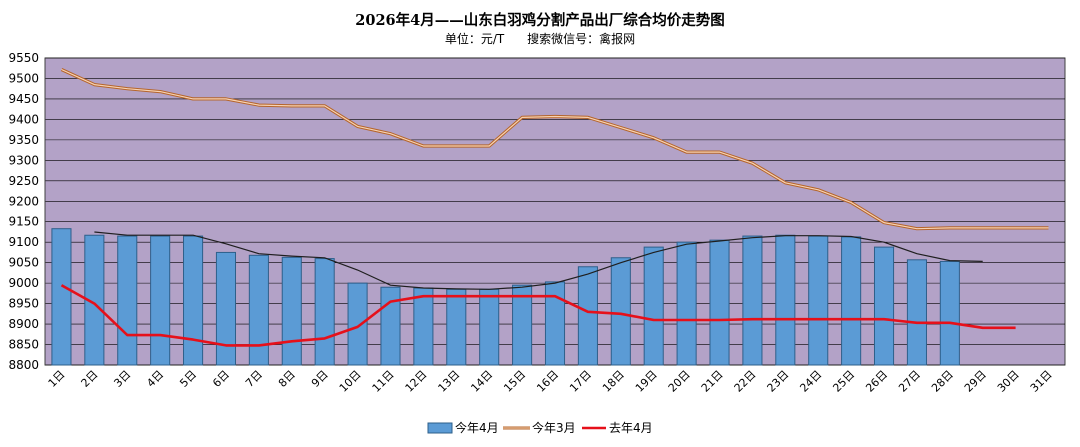 Image resolution: width=1080 pixels, height=447 pixels. Describe the element at coordinates (540, 20) in the screenshot. I see `chart-title: 2026年4月——山东白羽鸡分割产品出厂综合均价走势图` at that location.